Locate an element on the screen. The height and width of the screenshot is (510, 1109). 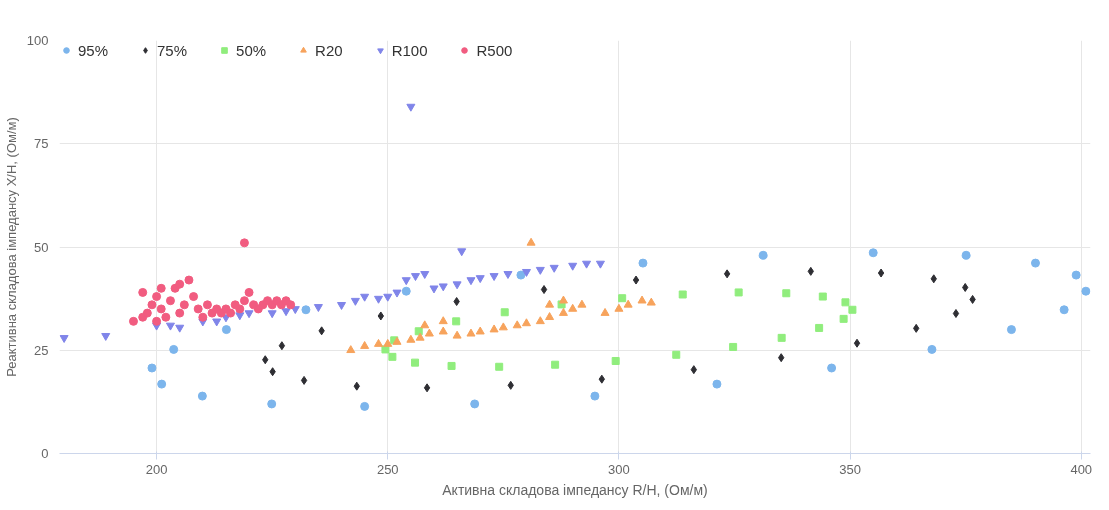
legend-label: 50% is located at coordinates (251, 50).